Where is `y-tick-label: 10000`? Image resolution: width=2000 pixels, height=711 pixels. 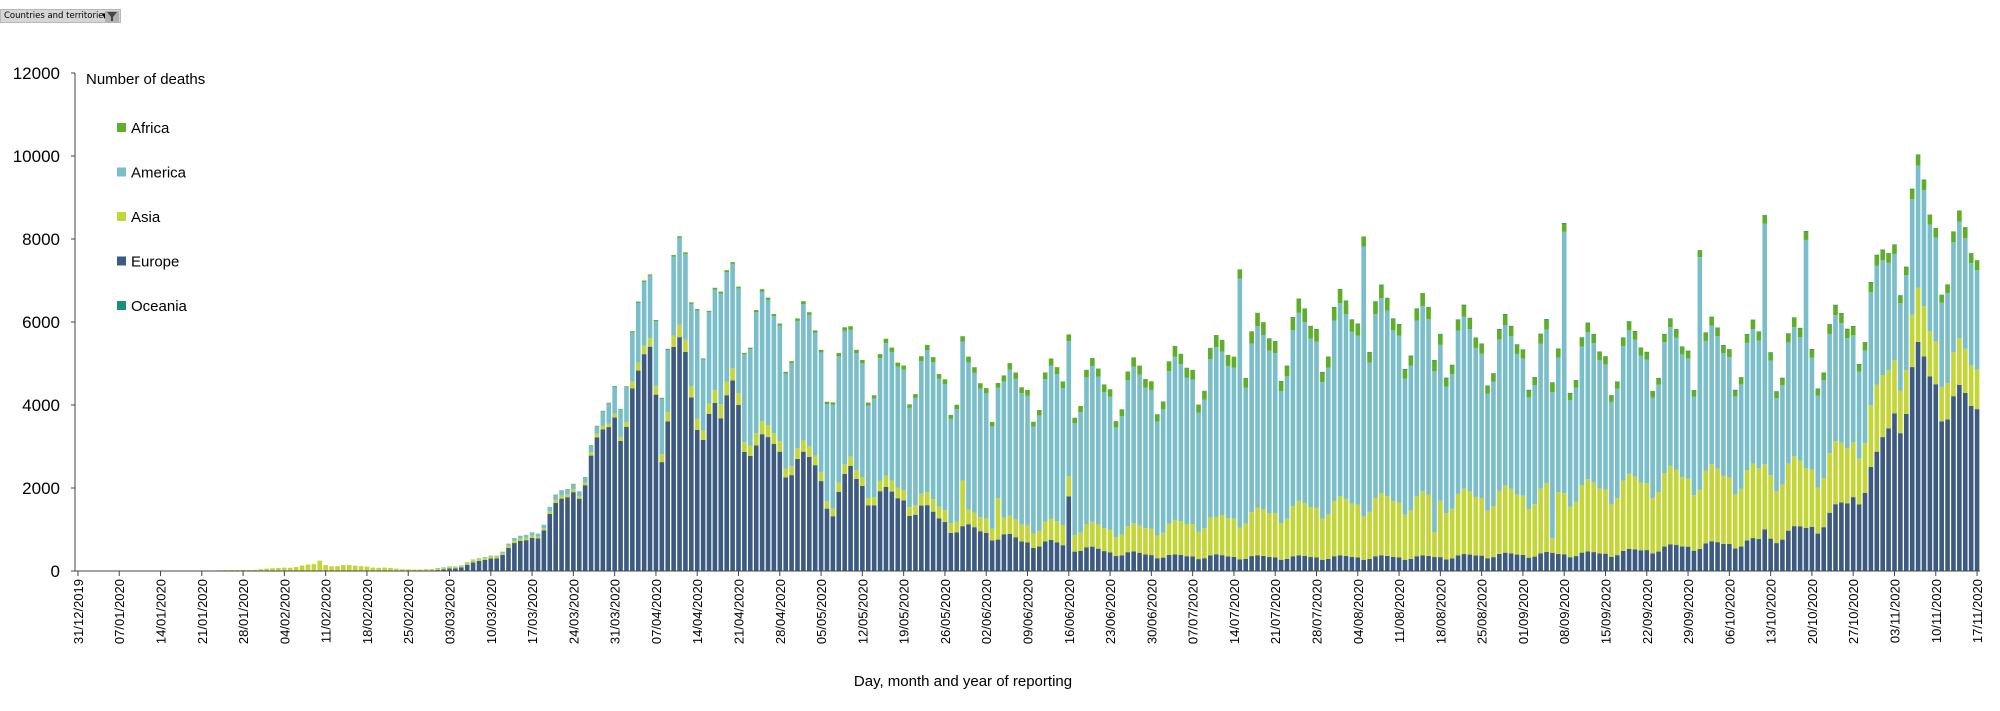
y-tick-label: 10000 is located at coordinates (36, 156).